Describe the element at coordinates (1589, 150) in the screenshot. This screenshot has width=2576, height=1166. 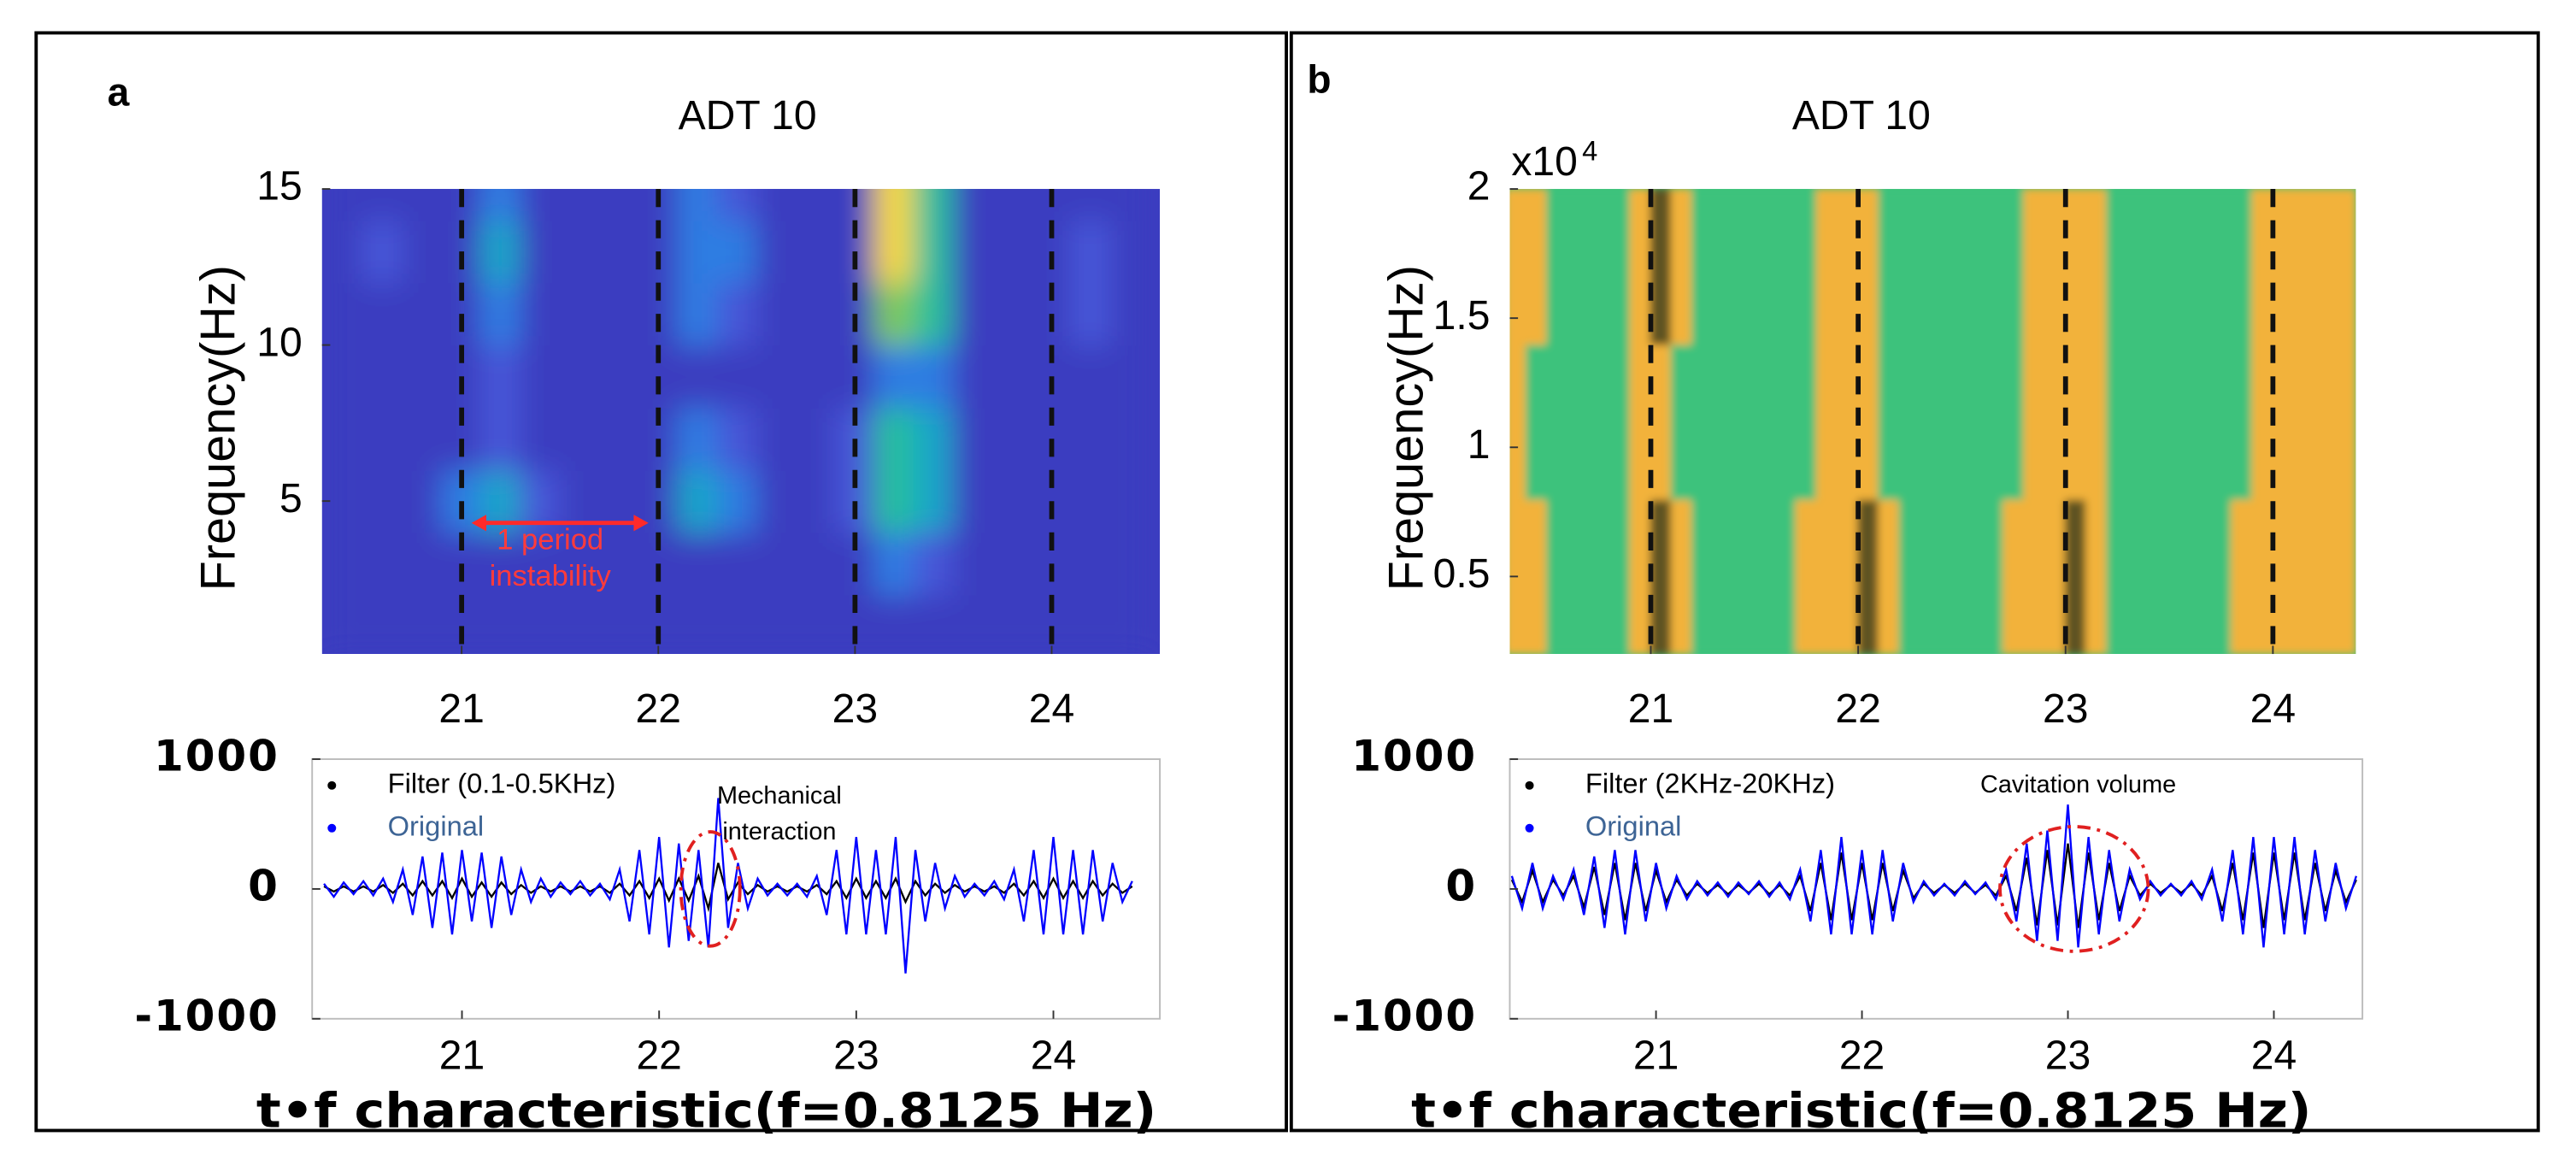
I see `axis-multiplier-exponent: 4` at that location.